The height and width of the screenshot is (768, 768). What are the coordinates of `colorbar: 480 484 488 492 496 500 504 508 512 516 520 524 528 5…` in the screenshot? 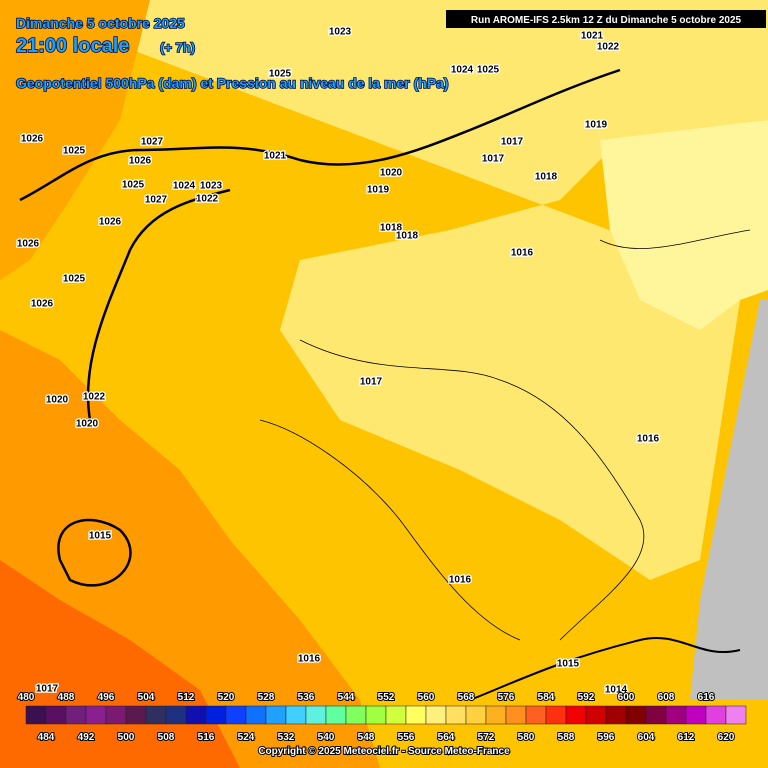 It's located at (382, 717).